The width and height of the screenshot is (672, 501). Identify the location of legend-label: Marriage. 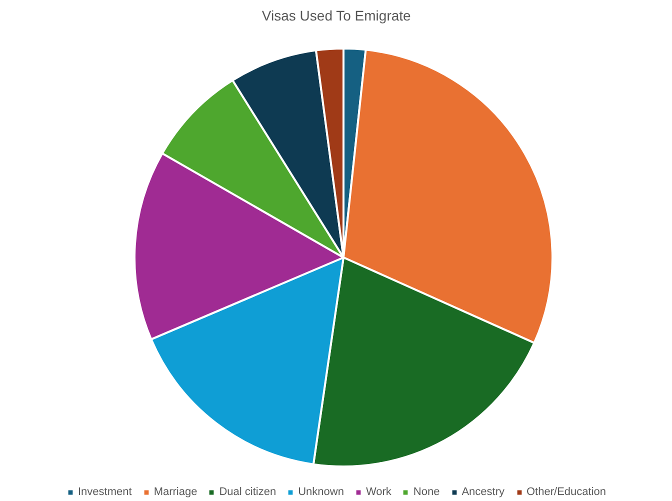
(176, 492).